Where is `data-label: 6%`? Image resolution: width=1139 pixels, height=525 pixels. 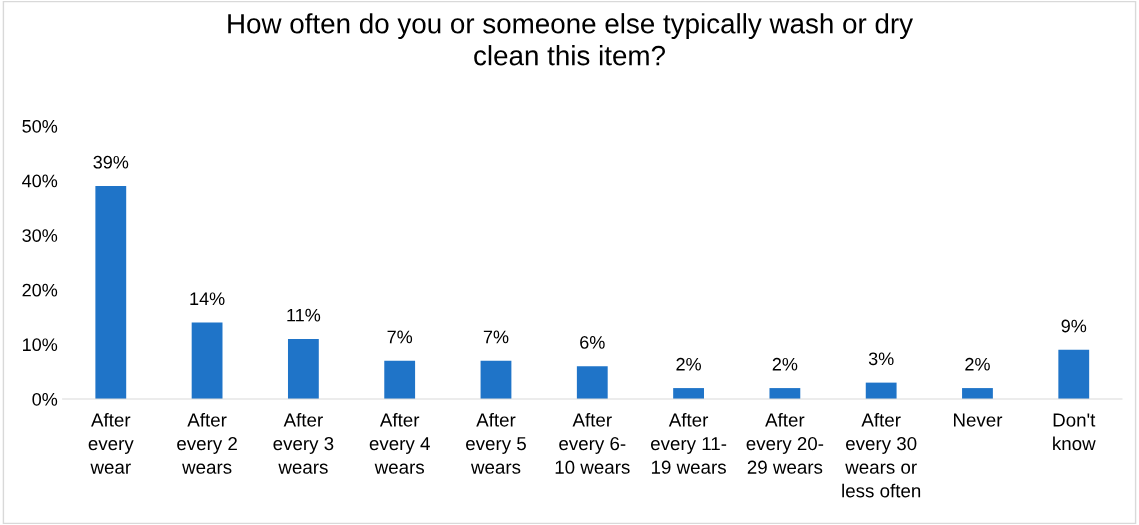
data-label: 6% is located at coordinates (592, 342).